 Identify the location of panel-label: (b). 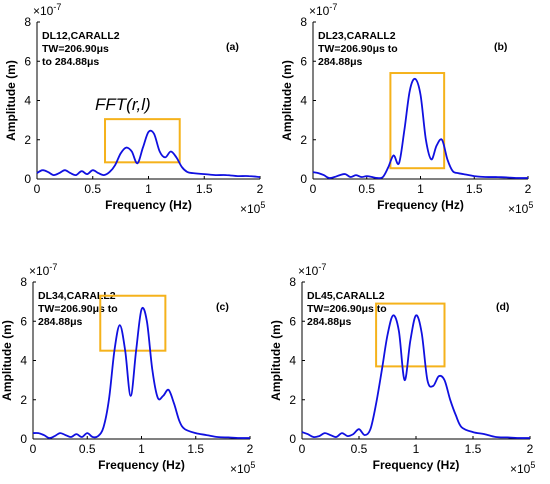
(500, 47).